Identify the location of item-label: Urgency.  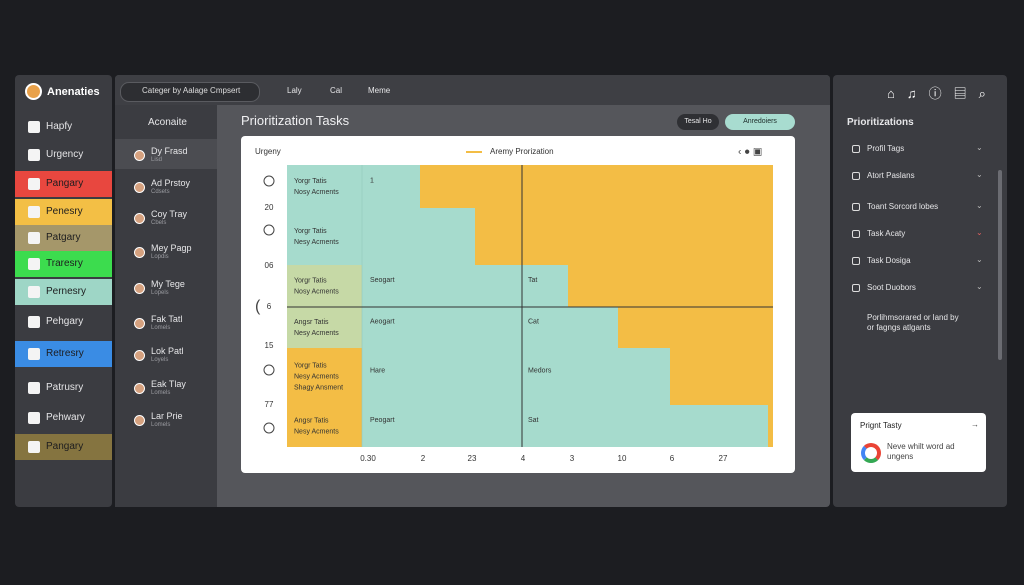
(65, 154).